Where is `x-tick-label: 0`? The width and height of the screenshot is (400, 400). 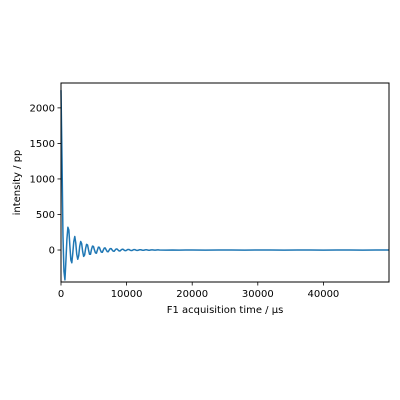
x-tick-label: 0 is located at coordinates (61, 294).